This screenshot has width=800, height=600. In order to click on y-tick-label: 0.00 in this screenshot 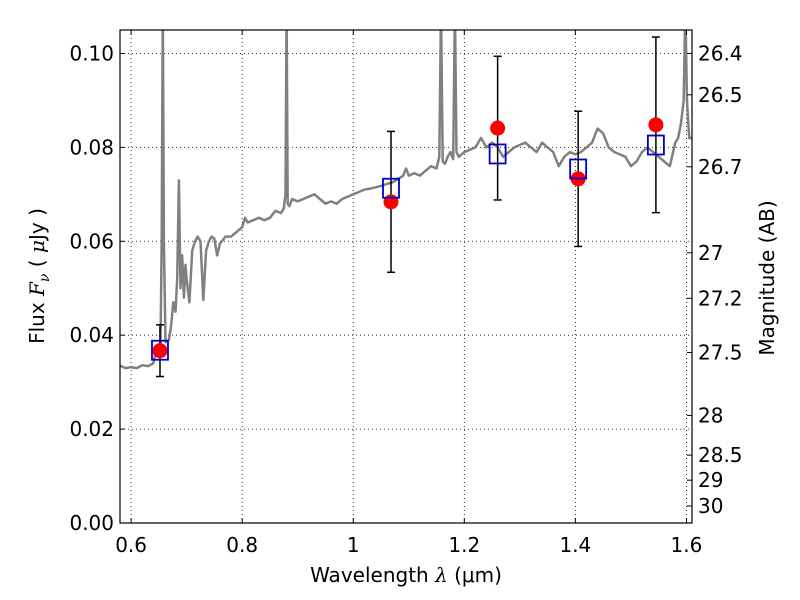, I will do `click(91, 523)`.